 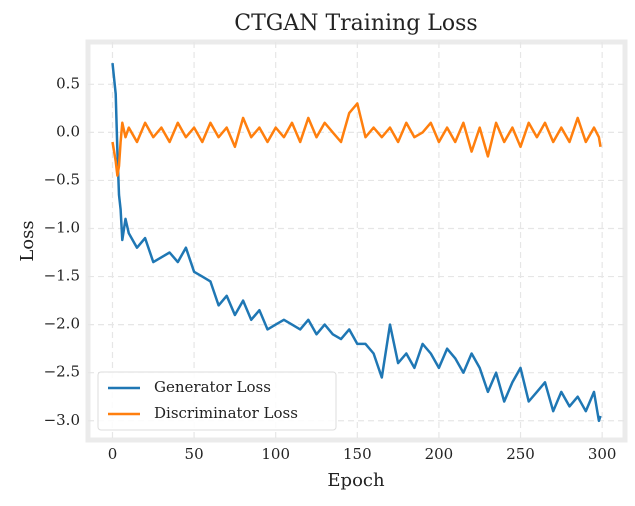 I want to click on legend-label: Generator Loss, so click(x=212, y=387).